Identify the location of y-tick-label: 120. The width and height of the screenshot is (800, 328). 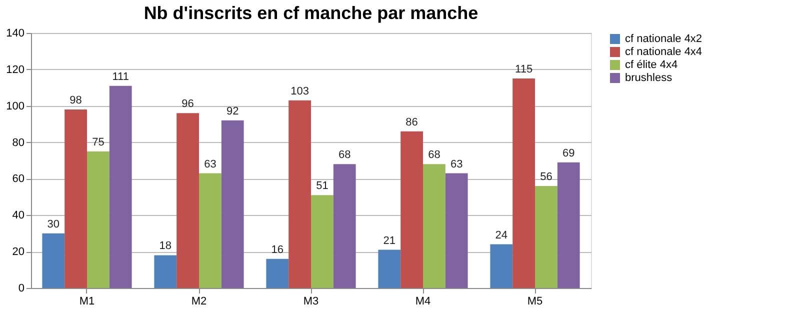
(15, 70).